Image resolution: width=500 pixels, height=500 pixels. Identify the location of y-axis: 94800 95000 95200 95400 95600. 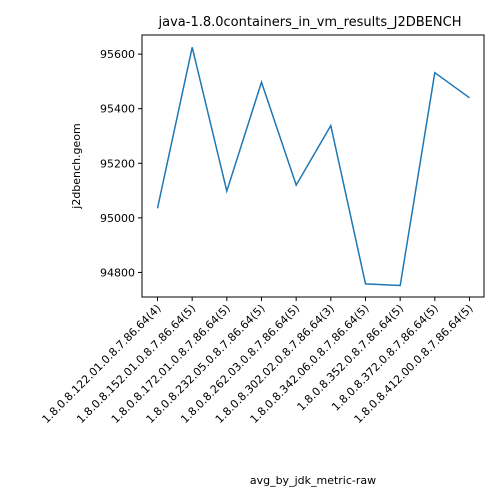
(121, 163).